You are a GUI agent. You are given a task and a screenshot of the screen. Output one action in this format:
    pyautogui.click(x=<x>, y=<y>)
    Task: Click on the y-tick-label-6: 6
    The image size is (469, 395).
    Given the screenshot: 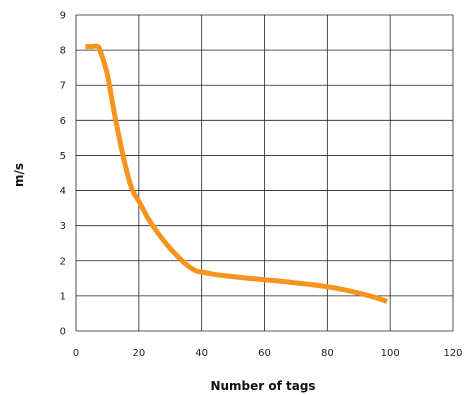 What is the action you would take?
    pyautogui.click(x=63, y=121)
    